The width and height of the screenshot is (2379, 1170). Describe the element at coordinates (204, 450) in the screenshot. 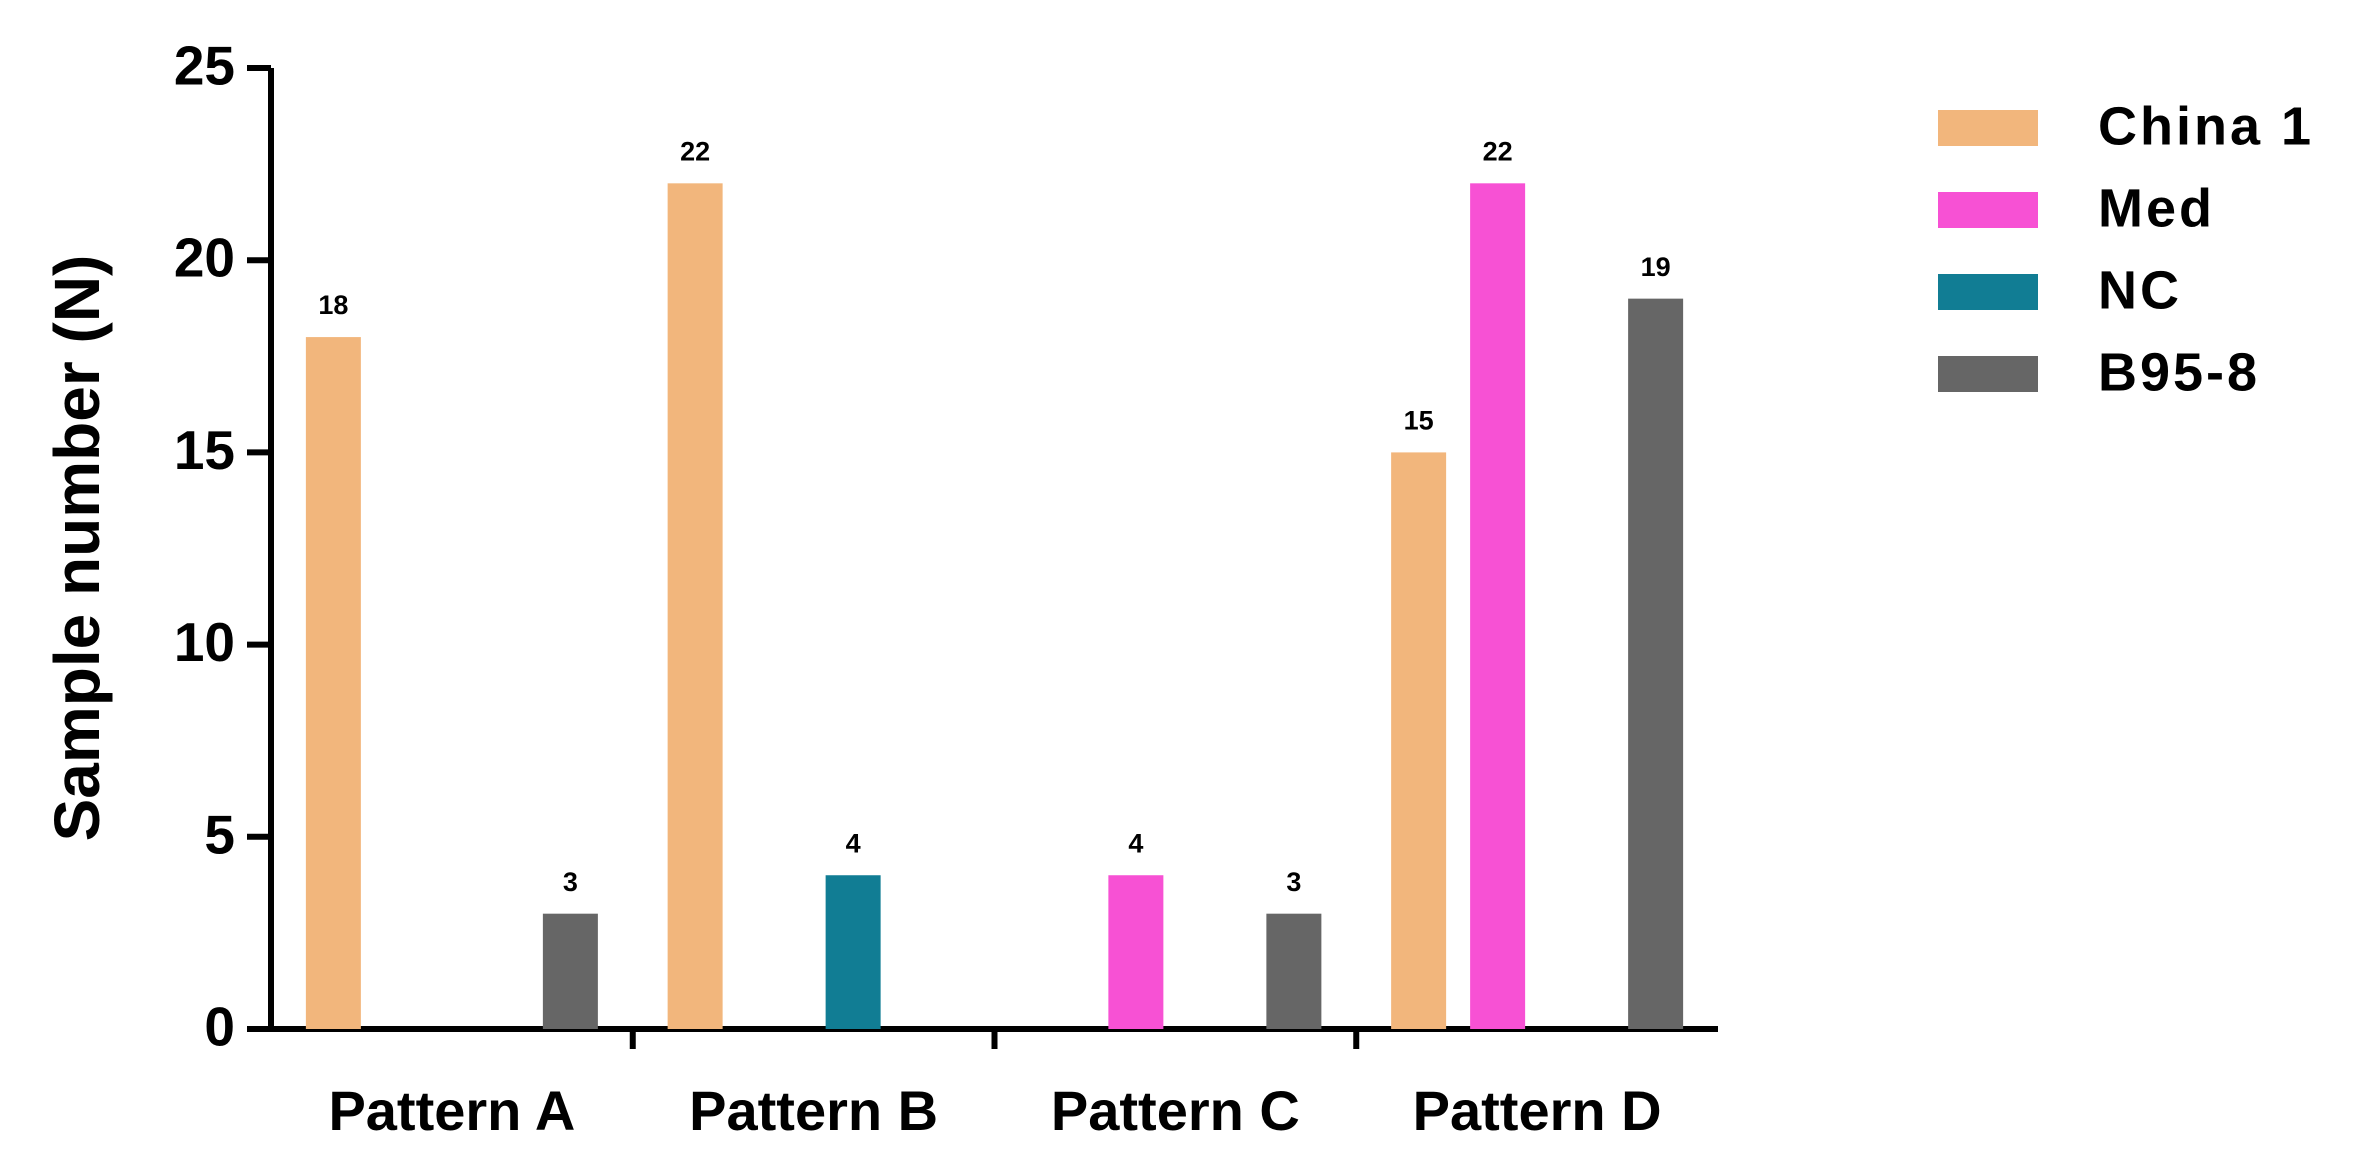

I see `y-tick-label: 15` at that location.